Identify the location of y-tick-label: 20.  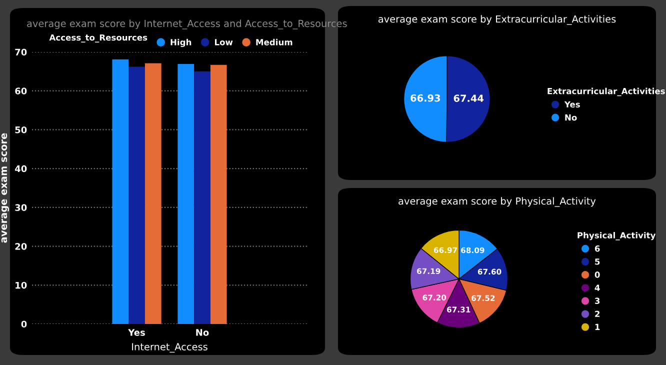
(21, 246).